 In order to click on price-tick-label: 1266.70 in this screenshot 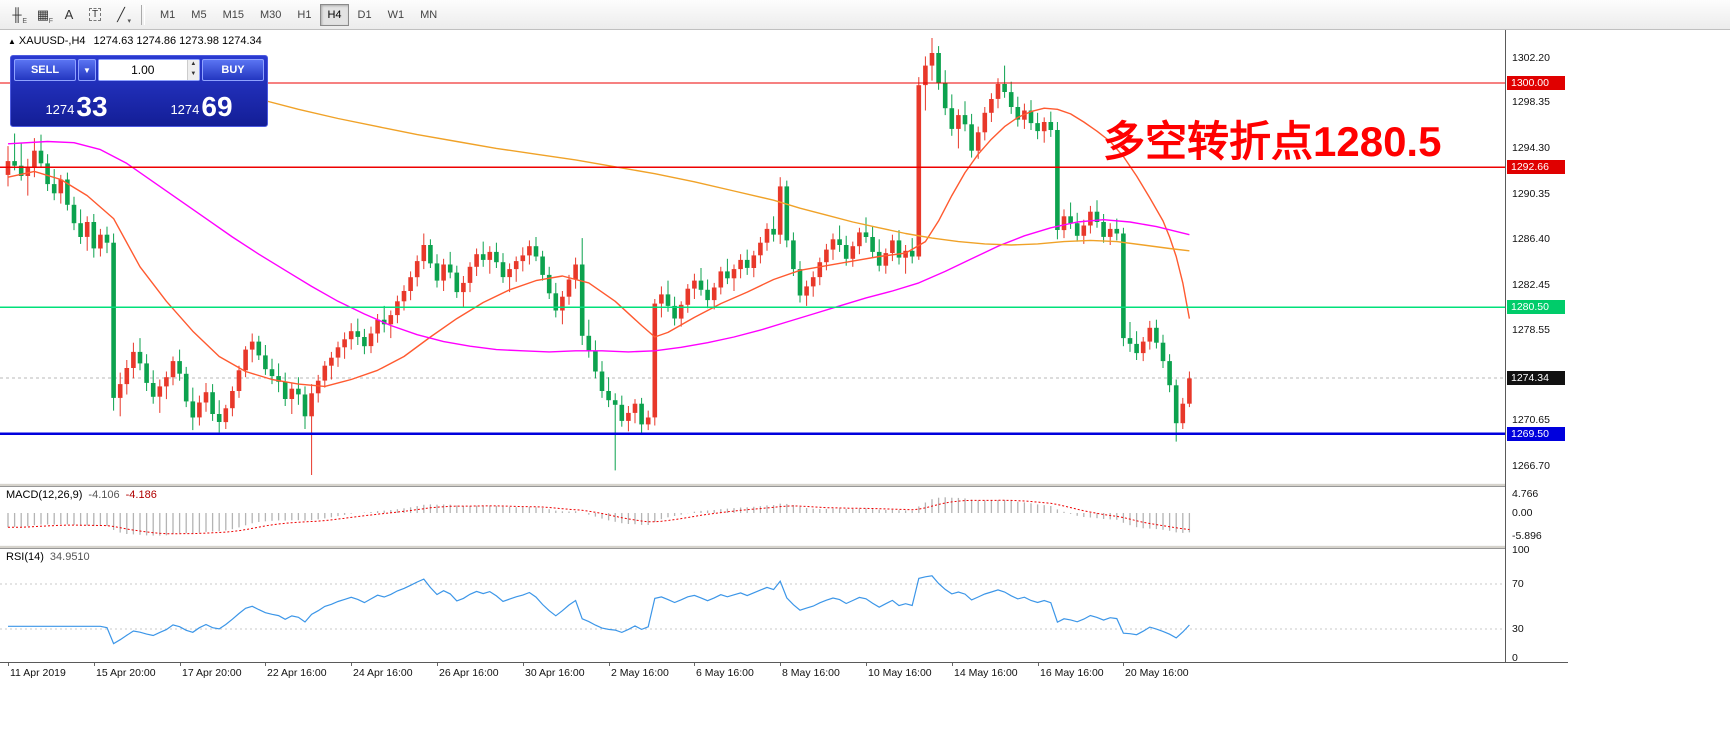, I will do `click(1531, 466)`.